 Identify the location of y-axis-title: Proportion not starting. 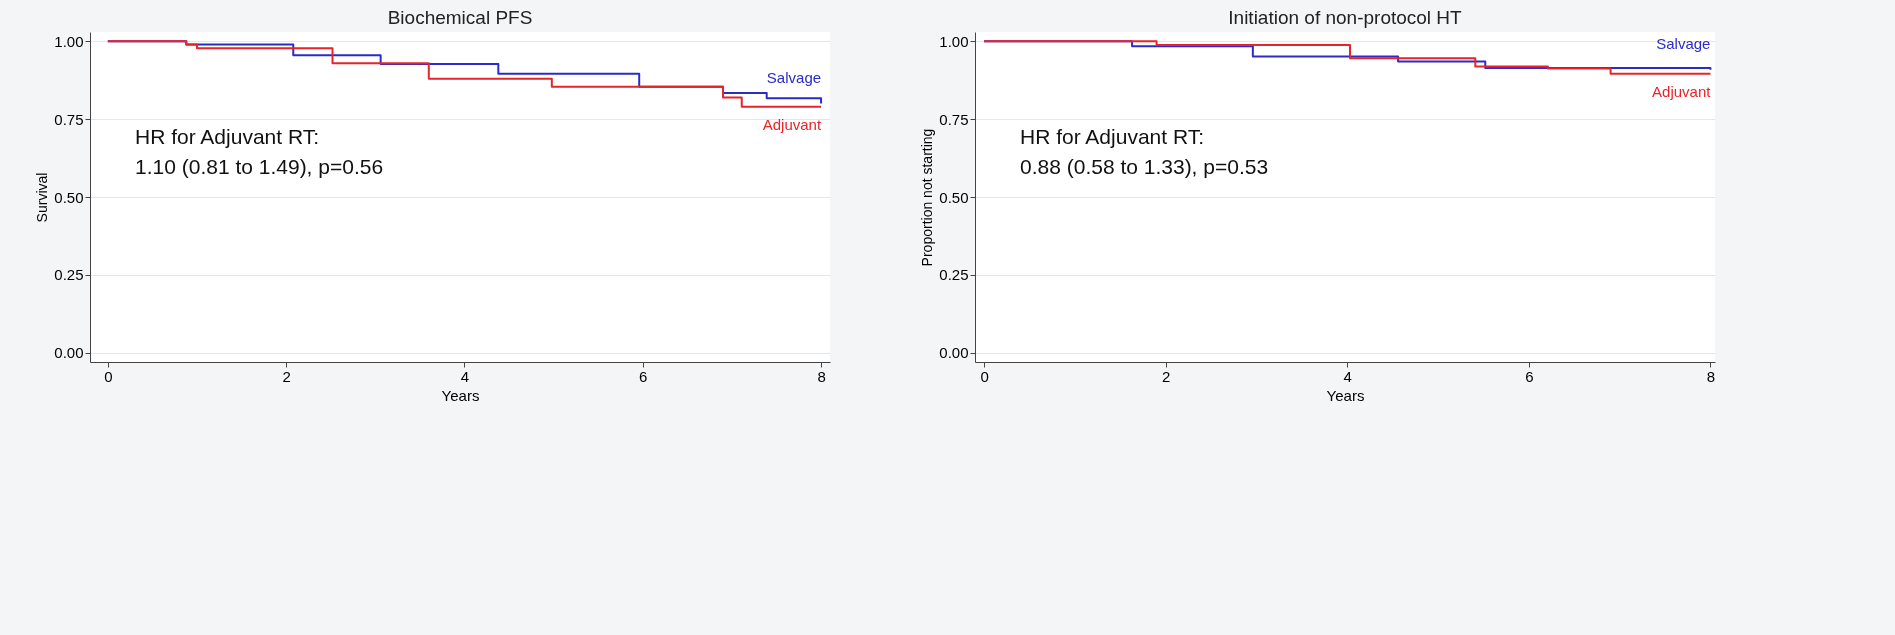
(927, 197).